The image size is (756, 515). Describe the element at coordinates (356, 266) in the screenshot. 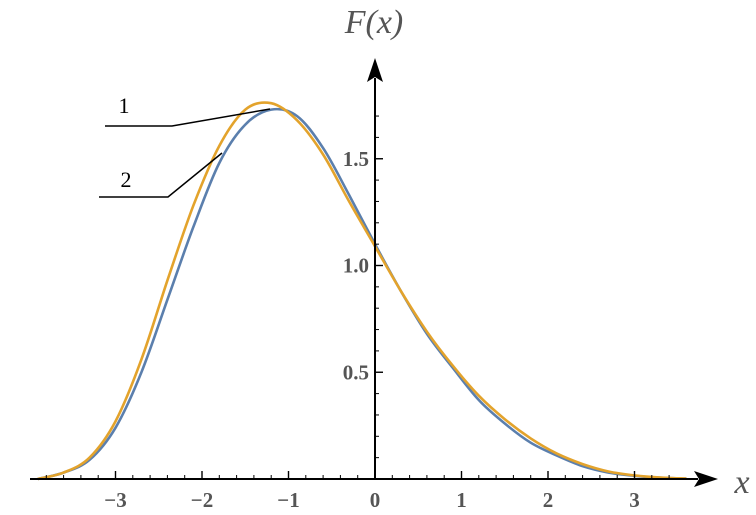

I see `y-tick-label: 1.0` at that location.